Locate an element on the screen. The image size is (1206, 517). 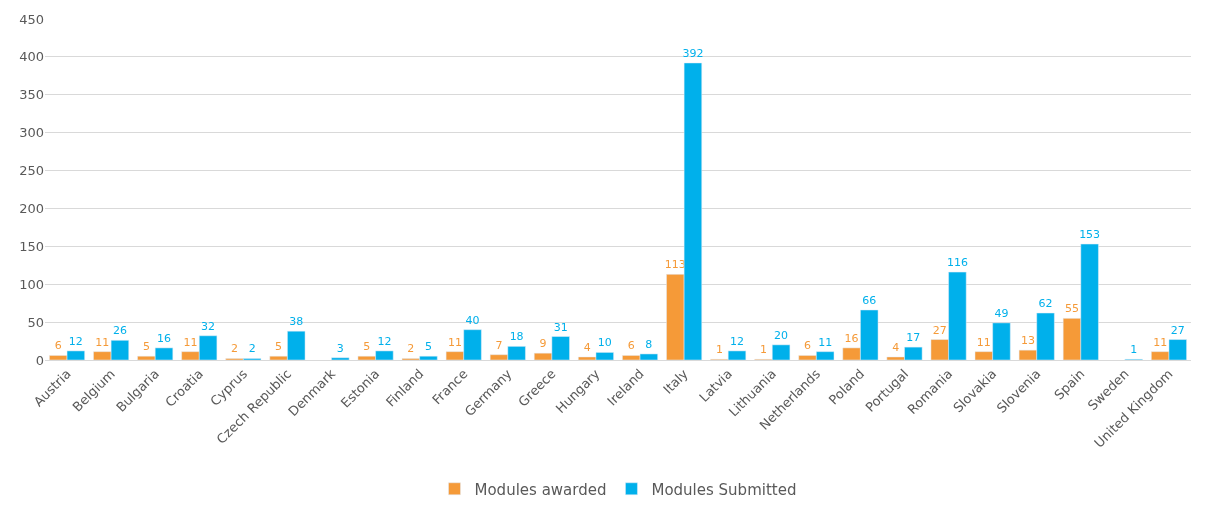
data-label: 7 is located at coordinates (499, 345).